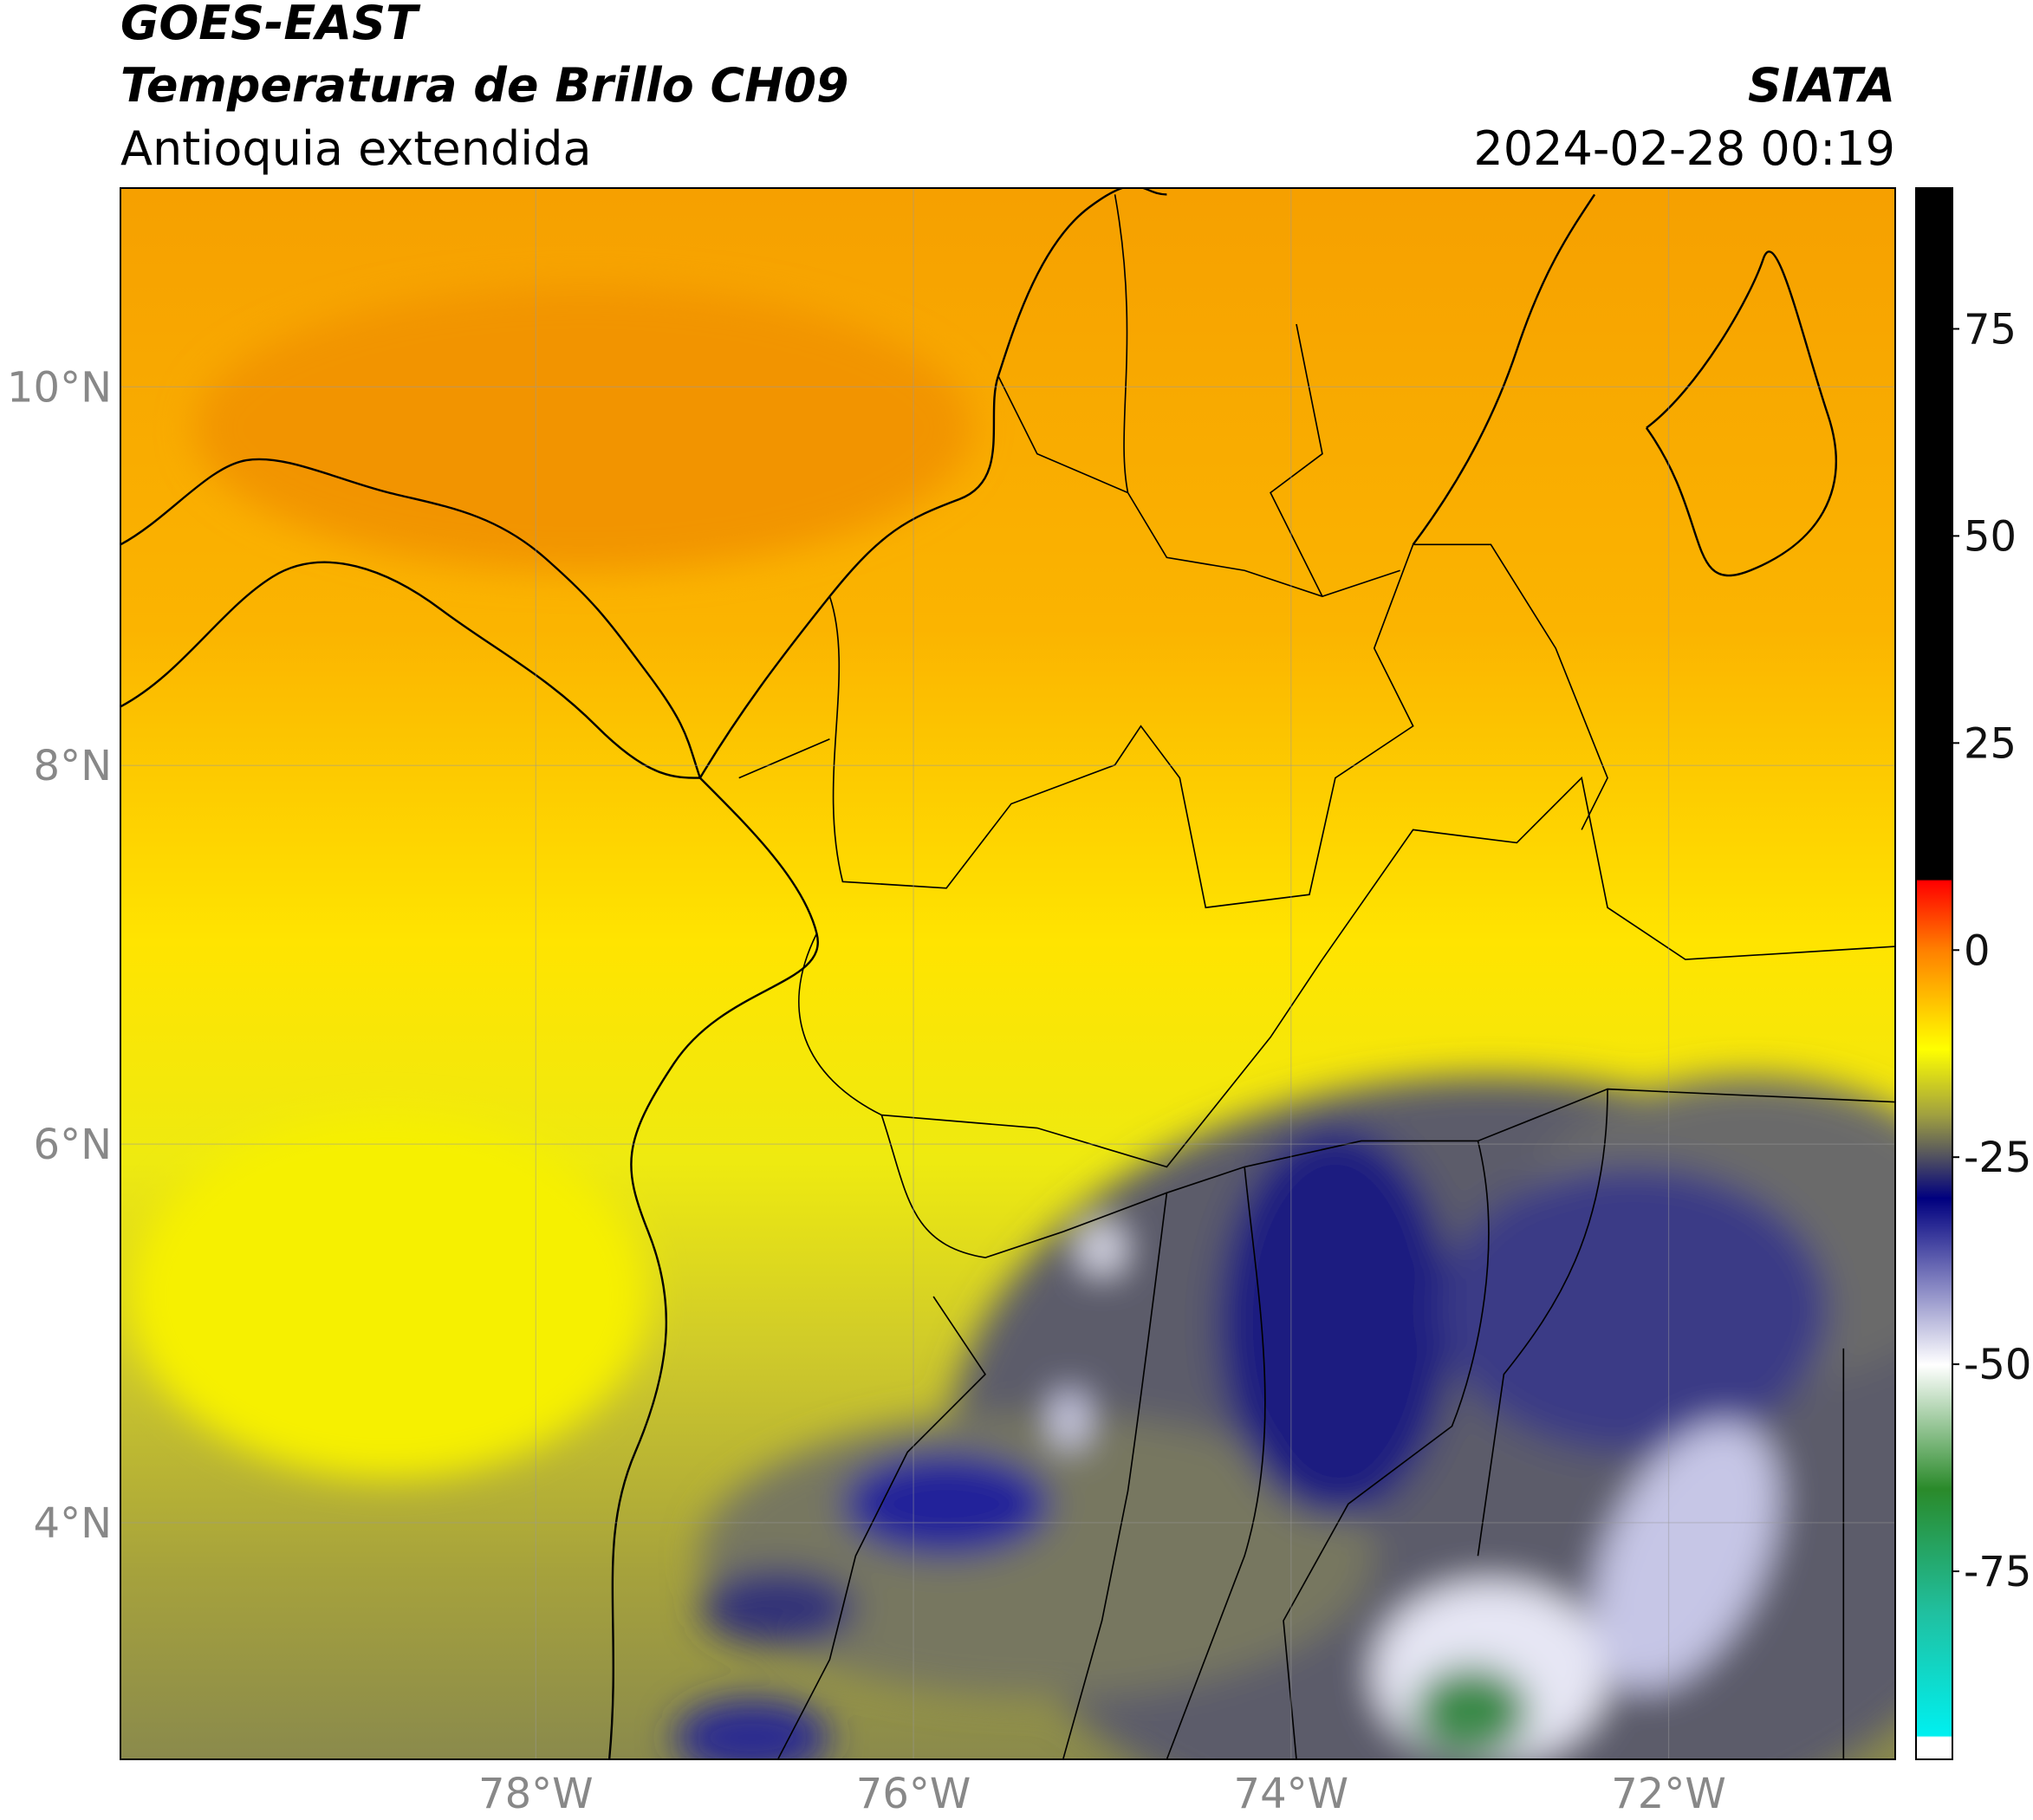 This screenshot has height=1820, width=2033. Describe the element at coordinates (1990, 536) in the screenshot. I see `colorbar-tick-label: 50` at that location.